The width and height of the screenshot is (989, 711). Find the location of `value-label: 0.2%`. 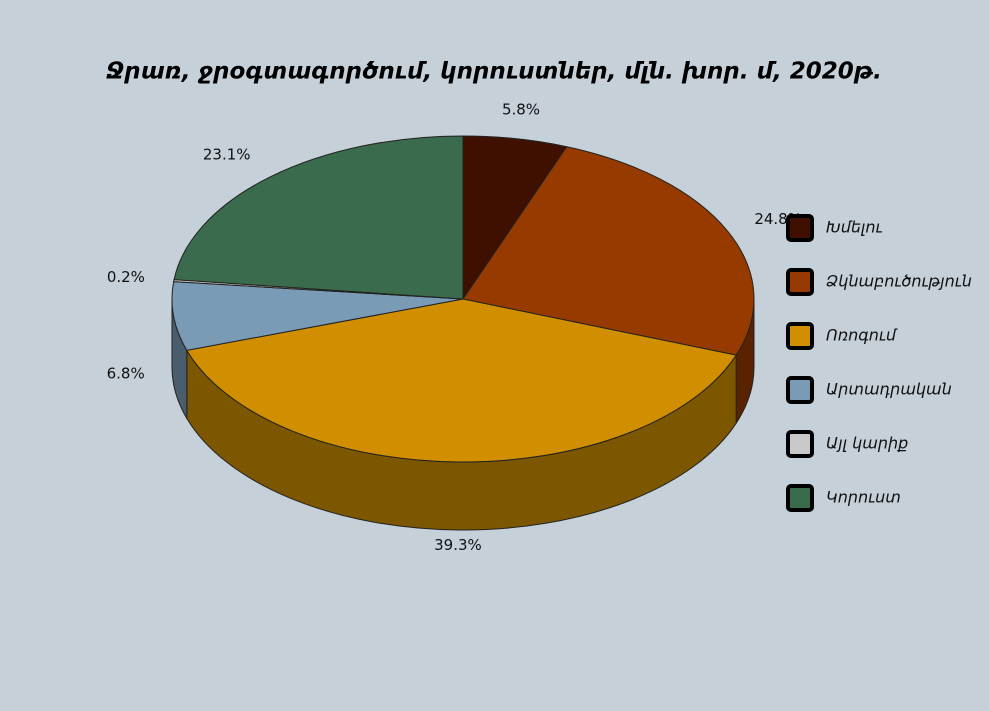

value-label: 0.2% is located at coordinates (126, 277).